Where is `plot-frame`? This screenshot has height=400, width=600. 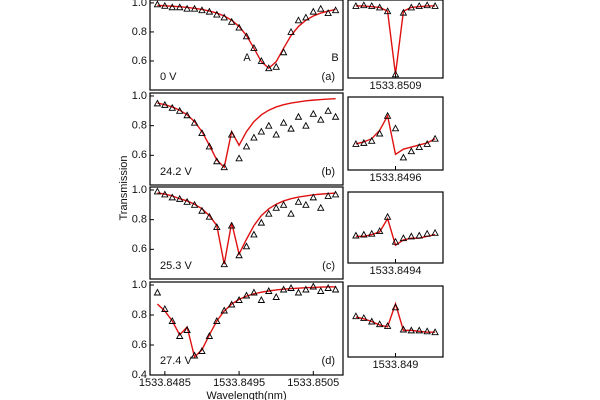
plot-frame is located at coordinates (246, 233).